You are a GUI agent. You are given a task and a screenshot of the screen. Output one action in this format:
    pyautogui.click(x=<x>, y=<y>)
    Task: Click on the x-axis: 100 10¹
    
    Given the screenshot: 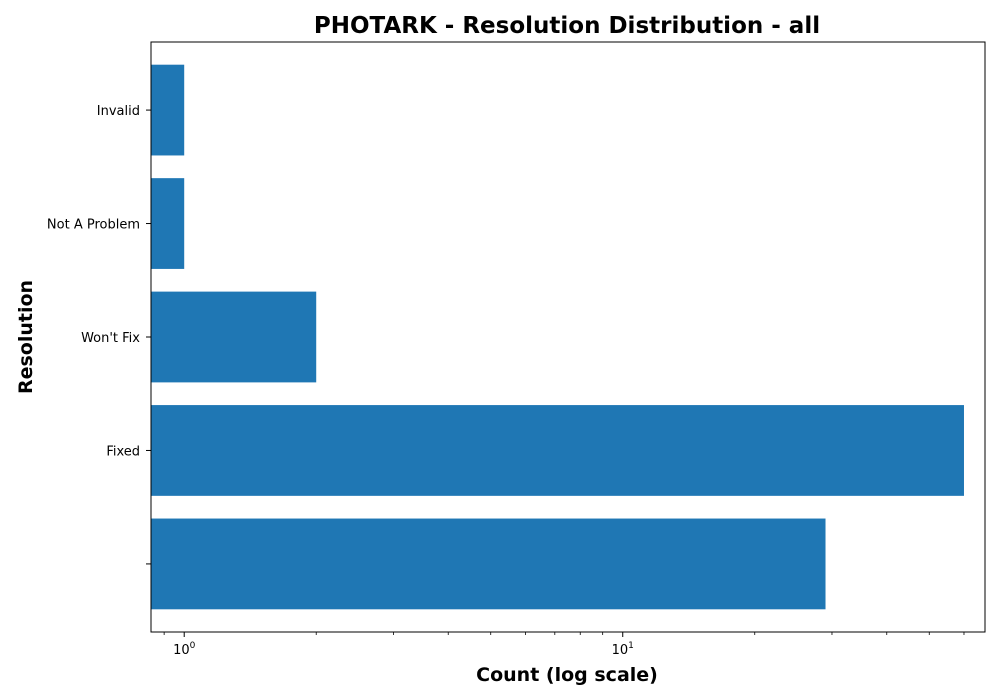 What is the action you would take?
    pyautogui.click(x=564, y=645)
    